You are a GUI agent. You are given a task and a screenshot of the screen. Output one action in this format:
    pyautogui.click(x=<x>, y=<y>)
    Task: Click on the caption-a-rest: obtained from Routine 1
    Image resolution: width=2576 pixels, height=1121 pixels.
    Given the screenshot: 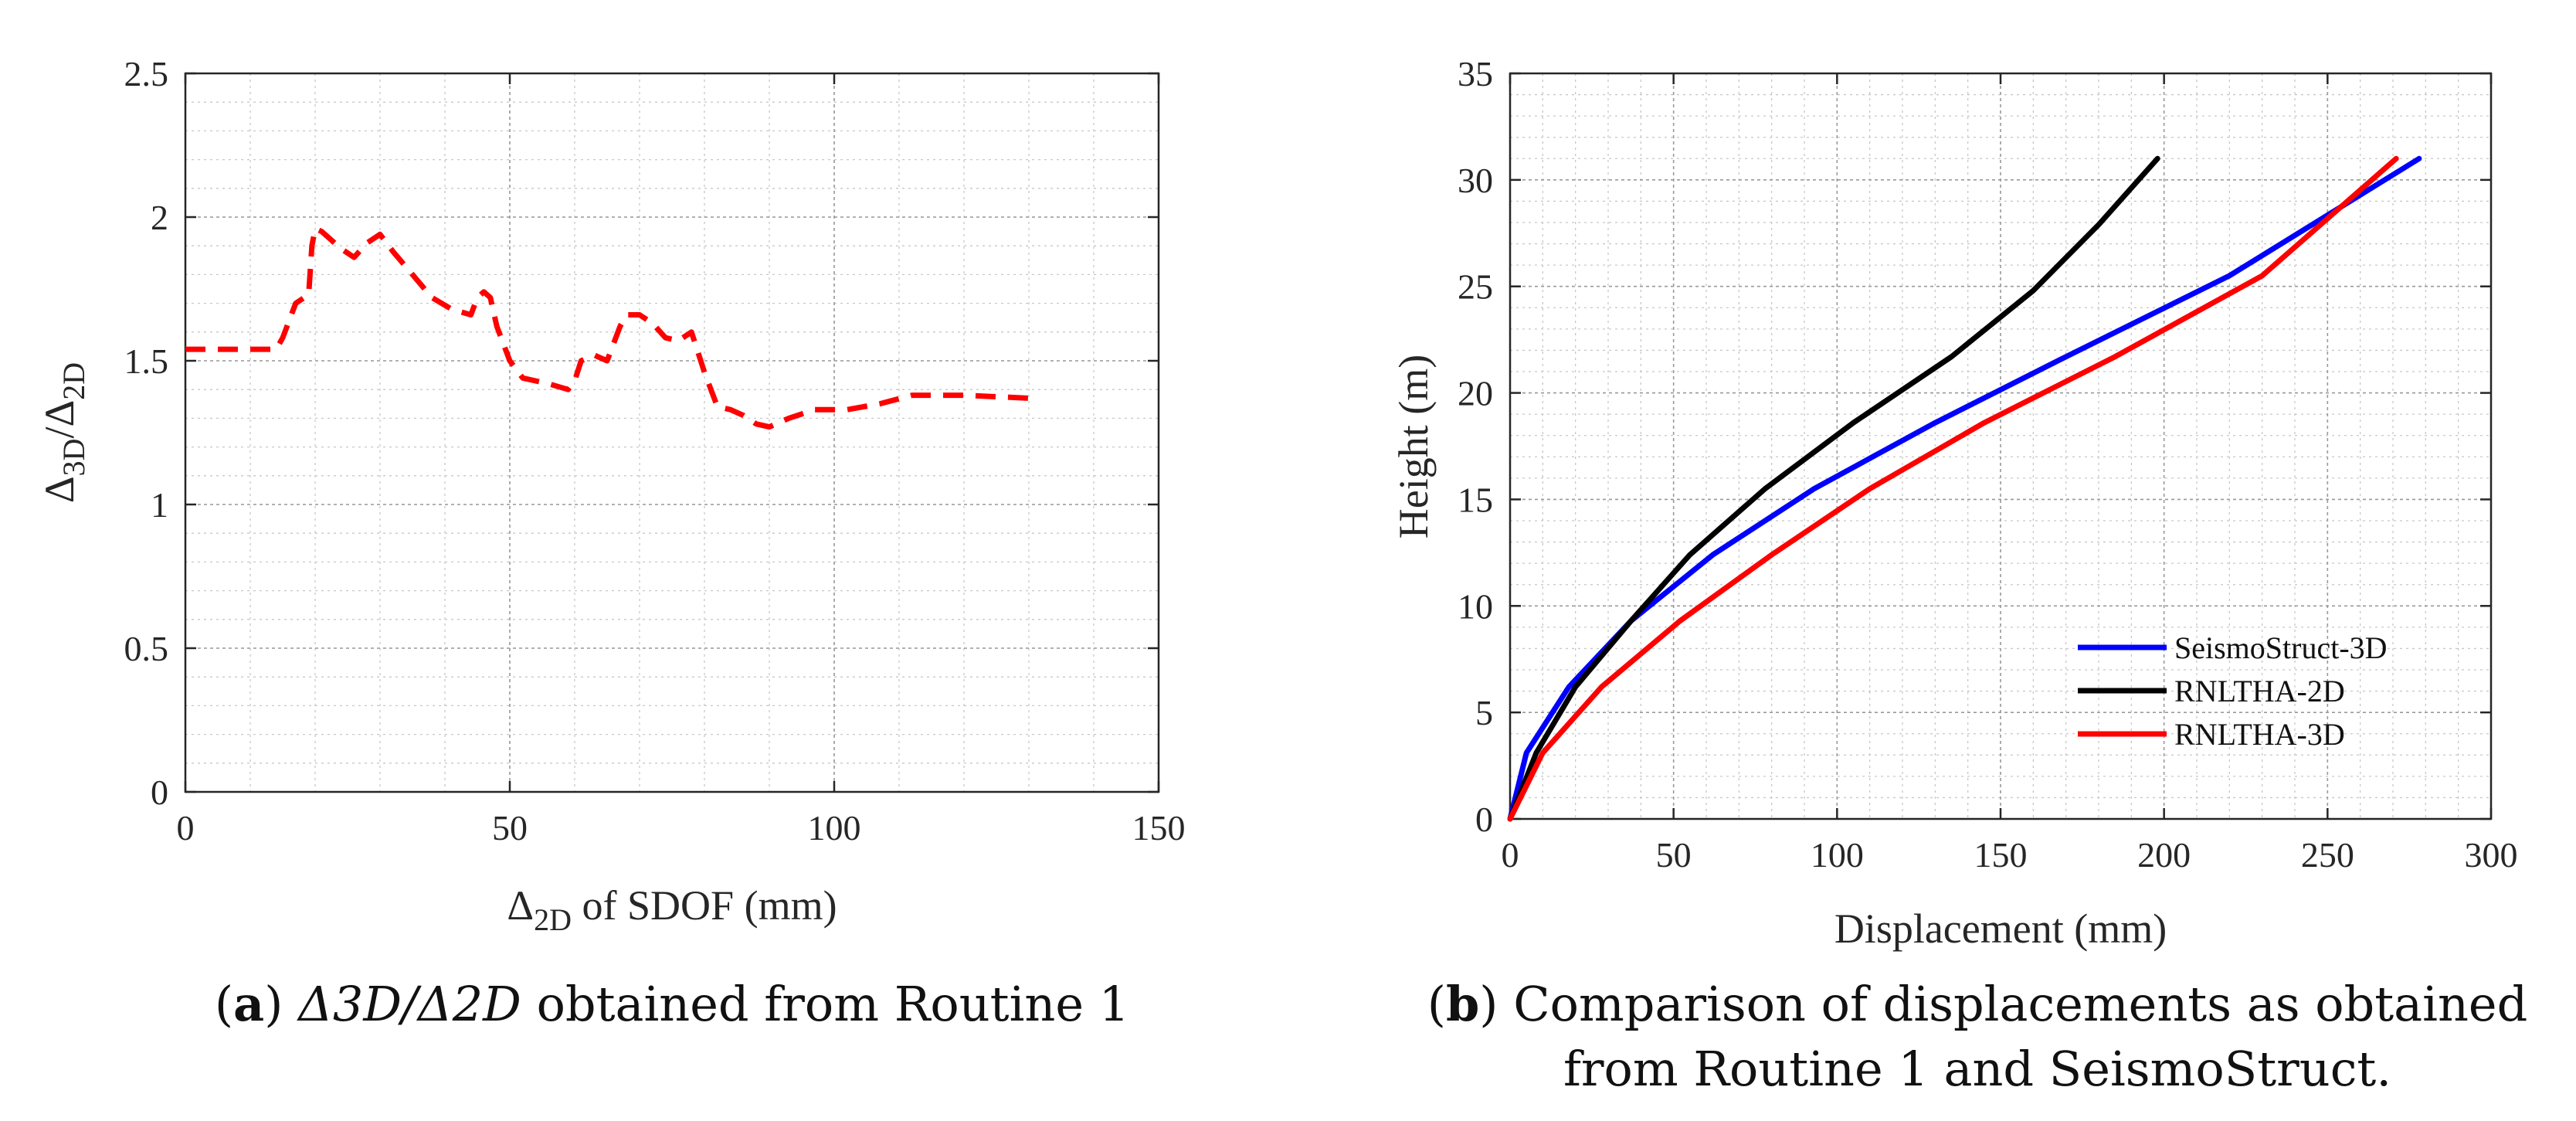 What is the action you would take?
    pyautogui.click(x=826, y=1004)
    